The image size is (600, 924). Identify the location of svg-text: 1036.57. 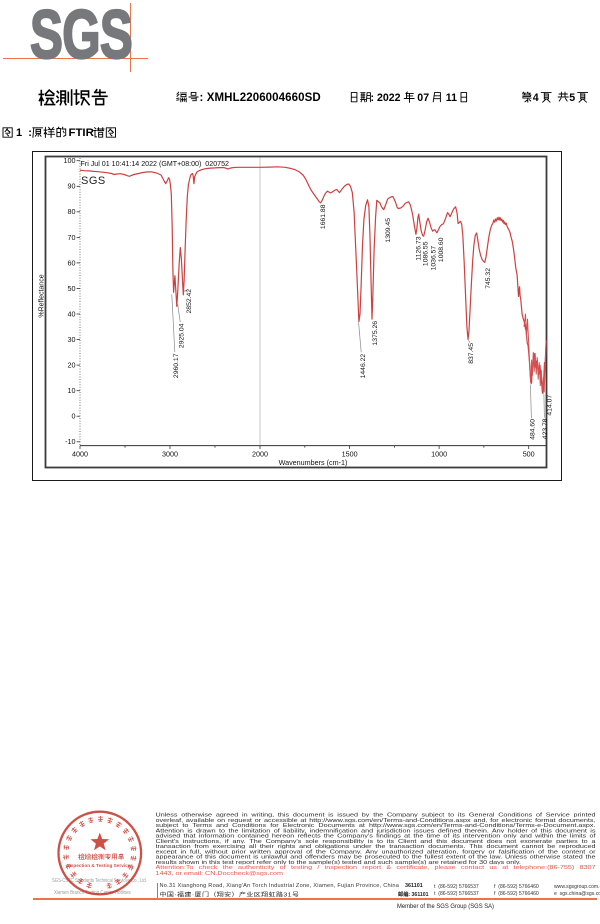
(434, 258).